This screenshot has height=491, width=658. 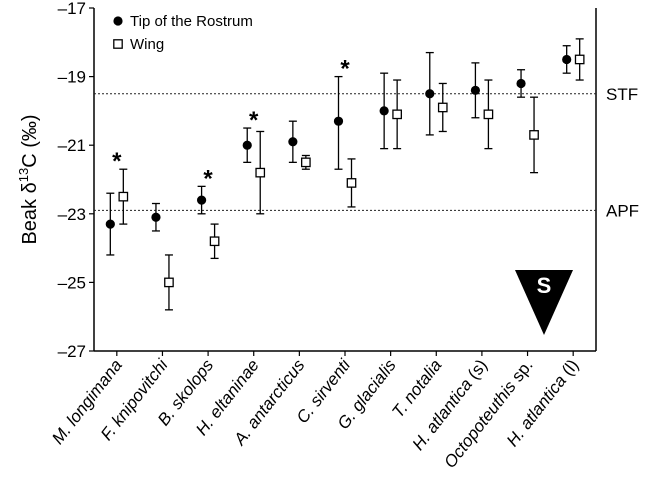 I want to click on legend: Tip of the Rostrum Wing, so click(x=183, y=33).